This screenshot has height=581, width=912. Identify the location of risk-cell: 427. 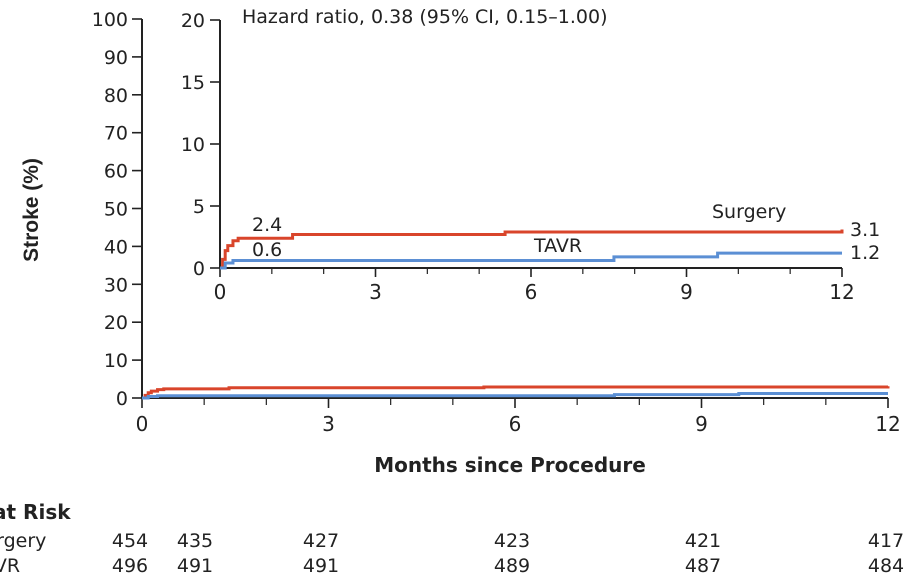
(321, 541).